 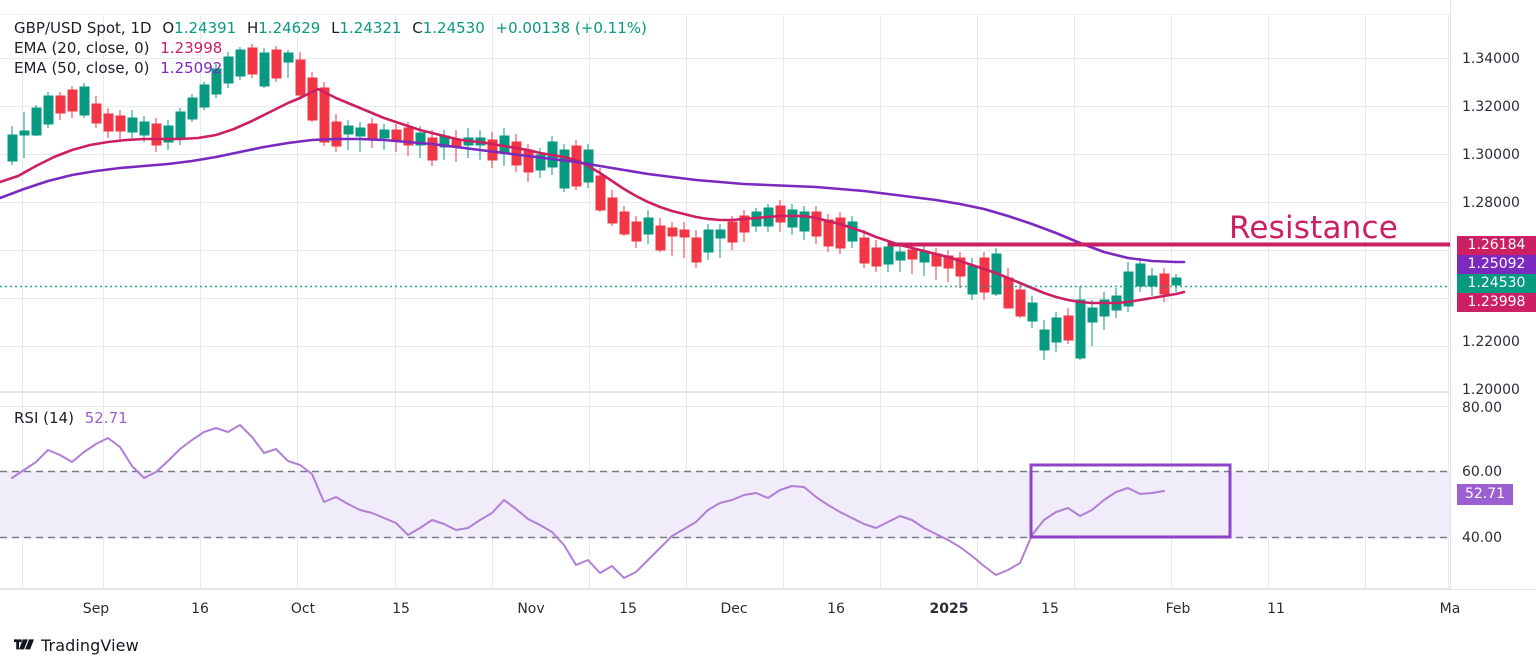 What do you see at coordinates (82, 48) in the screenshot?
I see `ema20-label: EMA (20, close, 0)` at bounding box center [82, 48].